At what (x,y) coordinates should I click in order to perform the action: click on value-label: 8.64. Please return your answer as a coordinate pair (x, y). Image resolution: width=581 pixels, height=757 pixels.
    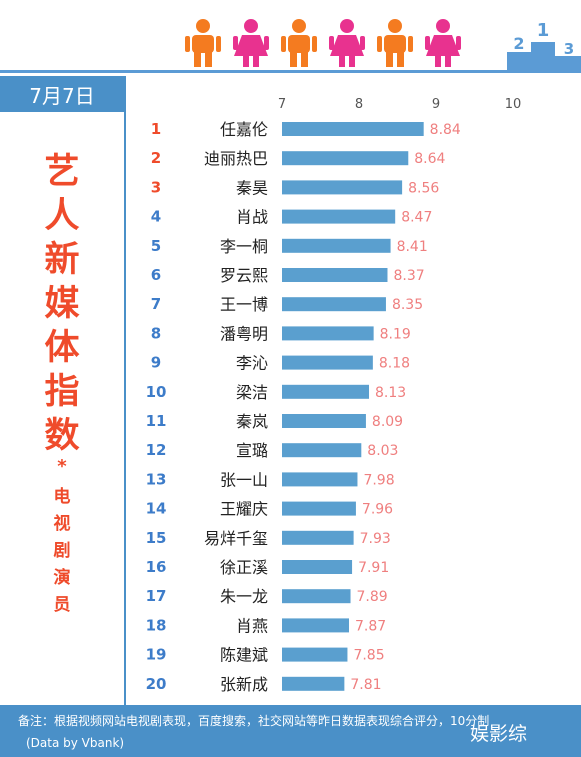
    Looking at the image, I should click on (429, 159).